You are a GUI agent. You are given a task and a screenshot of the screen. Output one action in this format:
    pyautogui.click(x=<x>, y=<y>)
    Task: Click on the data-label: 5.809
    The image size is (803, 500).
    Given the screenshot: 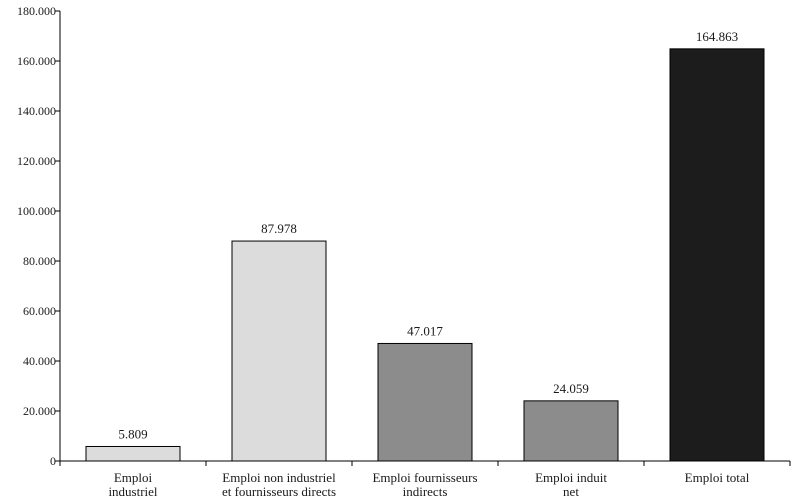 What is the action you would take?
    pyautogui.click(x=132, y=433)
    